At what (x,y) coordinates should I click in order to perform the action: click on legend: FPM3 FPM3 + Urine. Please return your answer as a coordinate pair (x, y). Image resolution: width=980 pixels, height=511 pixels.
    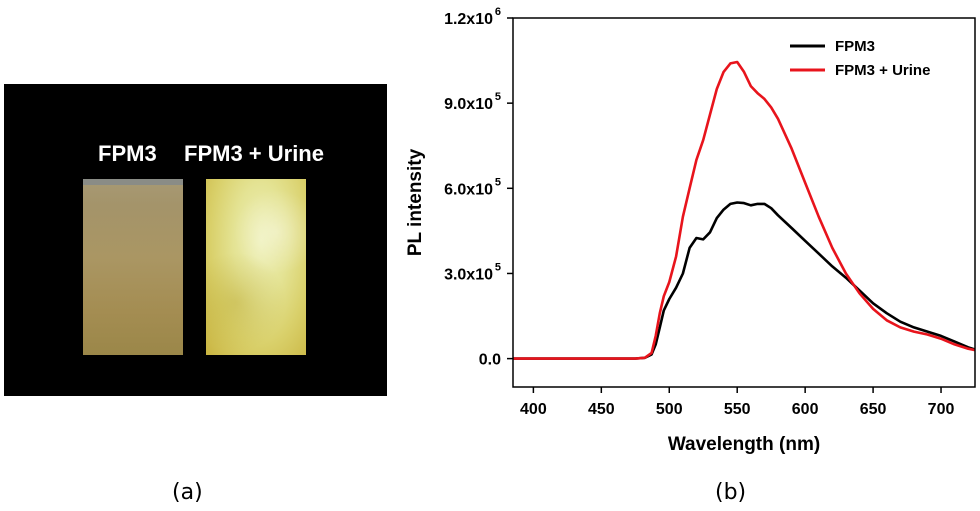
    Looking at the image, I should click on (860, 58).